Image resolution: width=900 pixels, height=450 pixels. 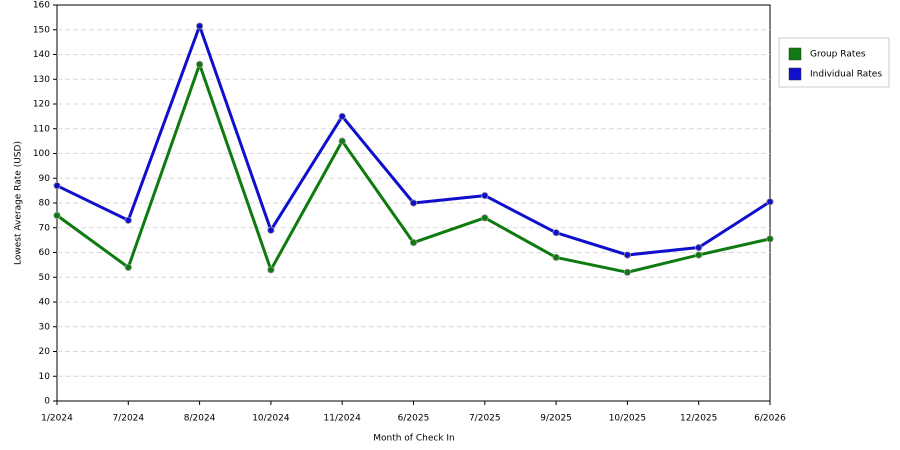 What do you see at coordinates (41, 129) in the screenshot?
I see `y-tick-label: 110` at bounding box center [41, 129].